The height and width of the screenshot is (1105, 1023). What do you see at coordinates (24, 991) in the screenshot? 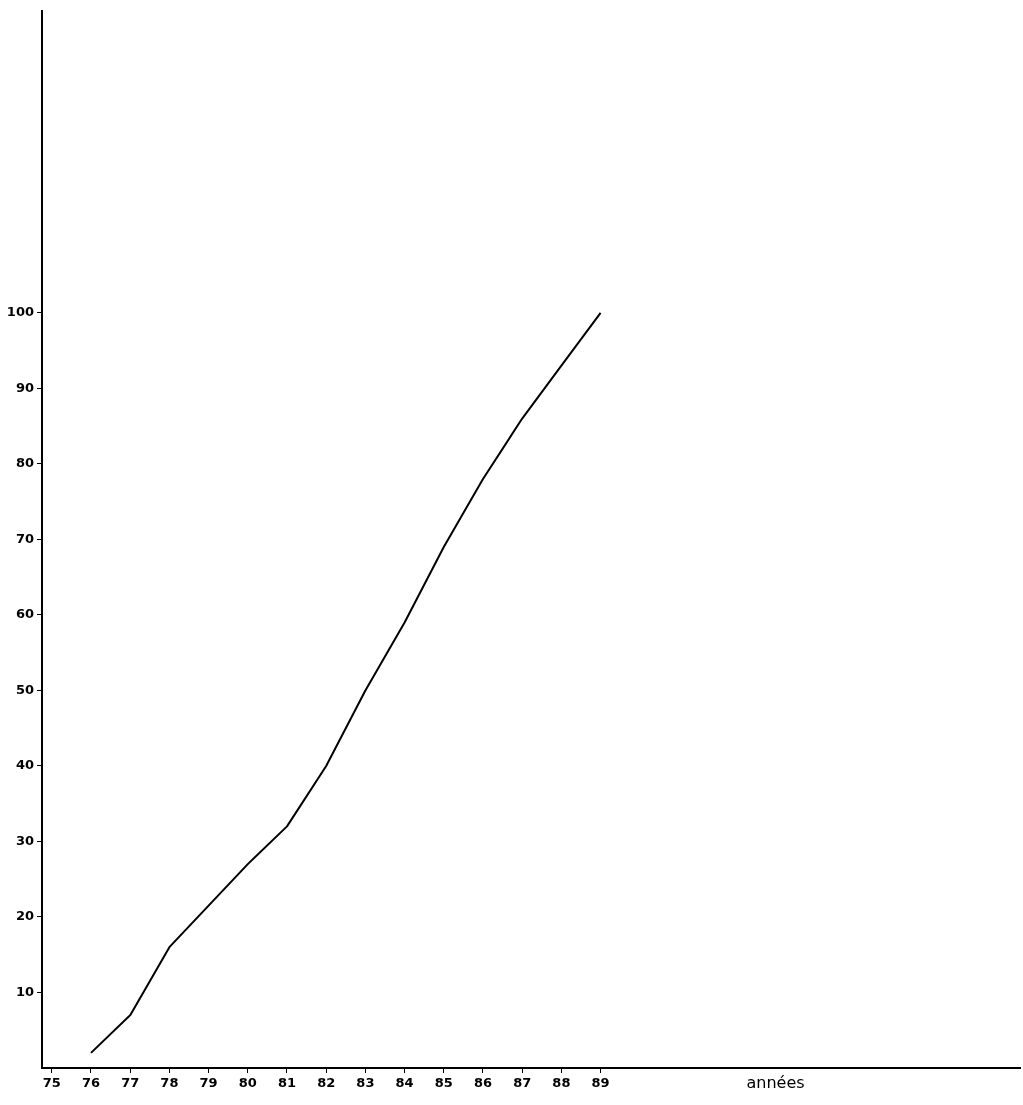
I see `y-tick-label: 10` at bounding box center [24, 991].